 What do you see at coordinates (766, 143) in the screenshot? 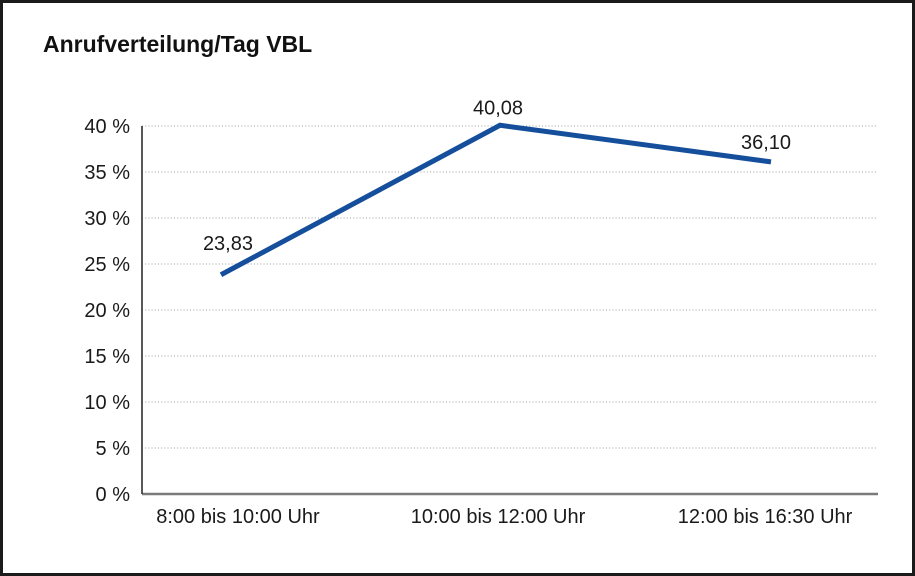
I see `data-point-label: 36,10` at bounding box center [766, 143].